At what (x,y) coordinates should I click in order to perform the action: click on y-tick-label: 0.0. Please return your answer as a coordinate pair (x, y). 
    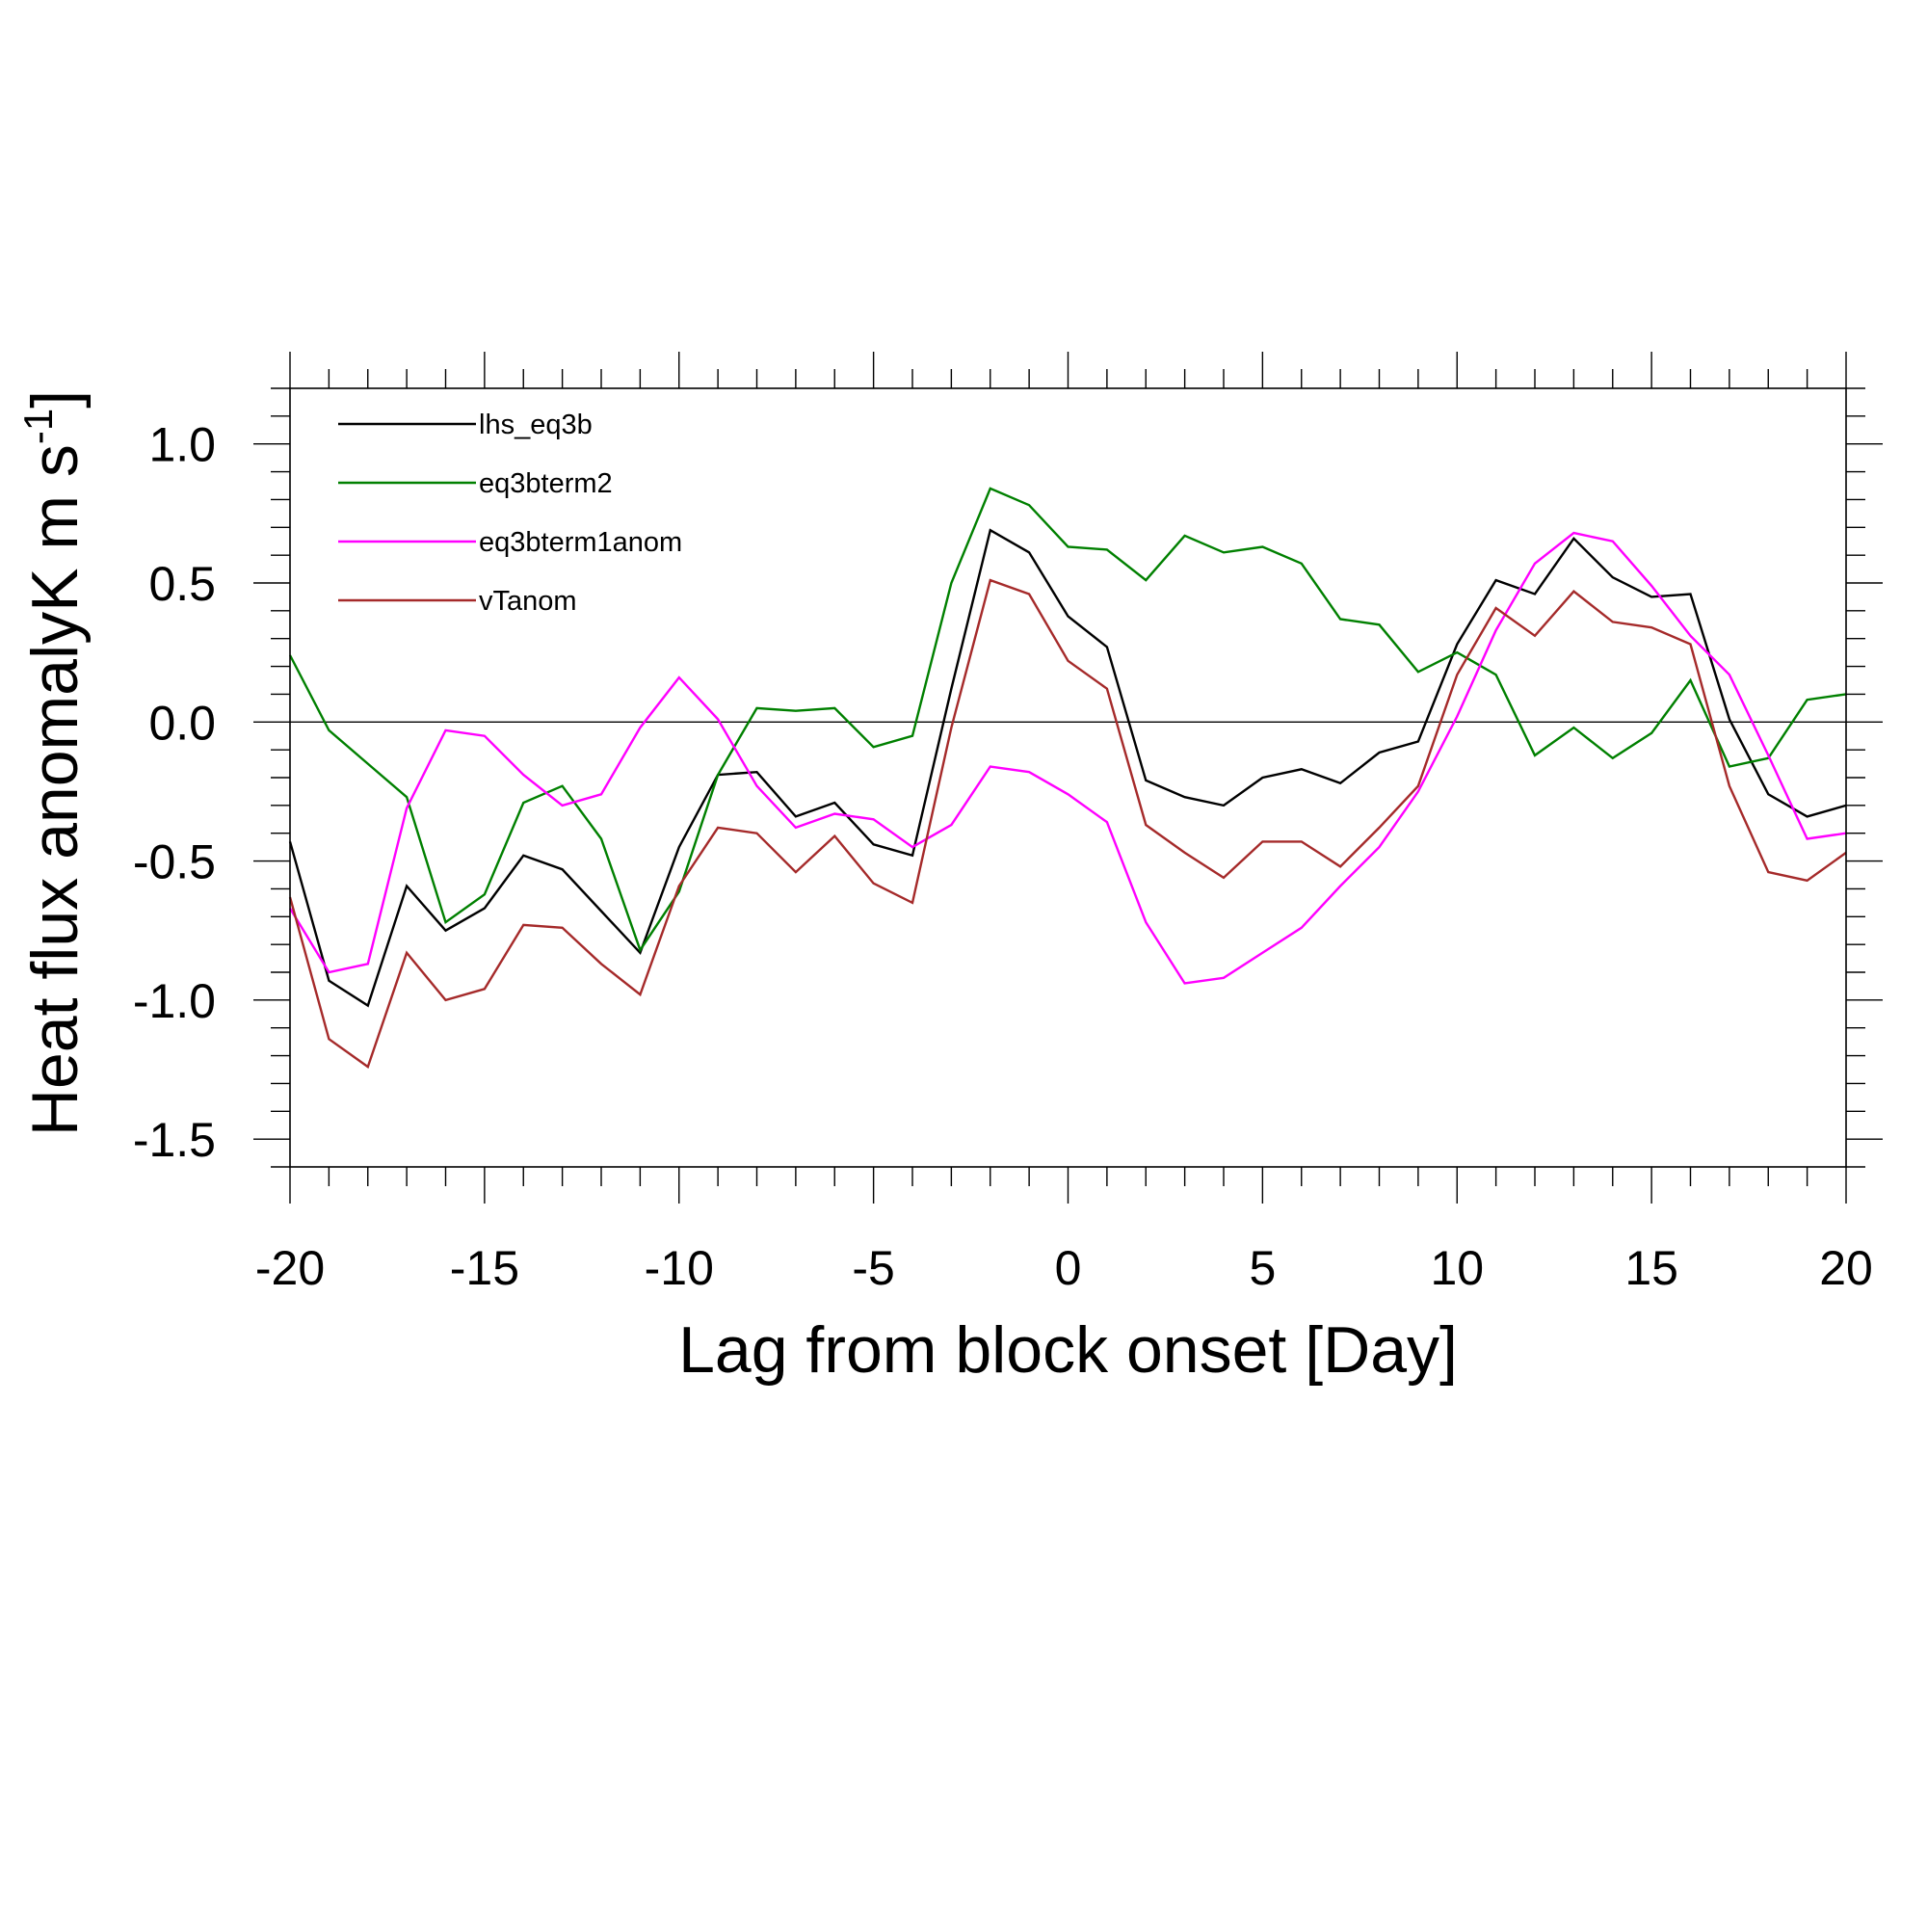
    Looking at the image, I should click on (182, 723).